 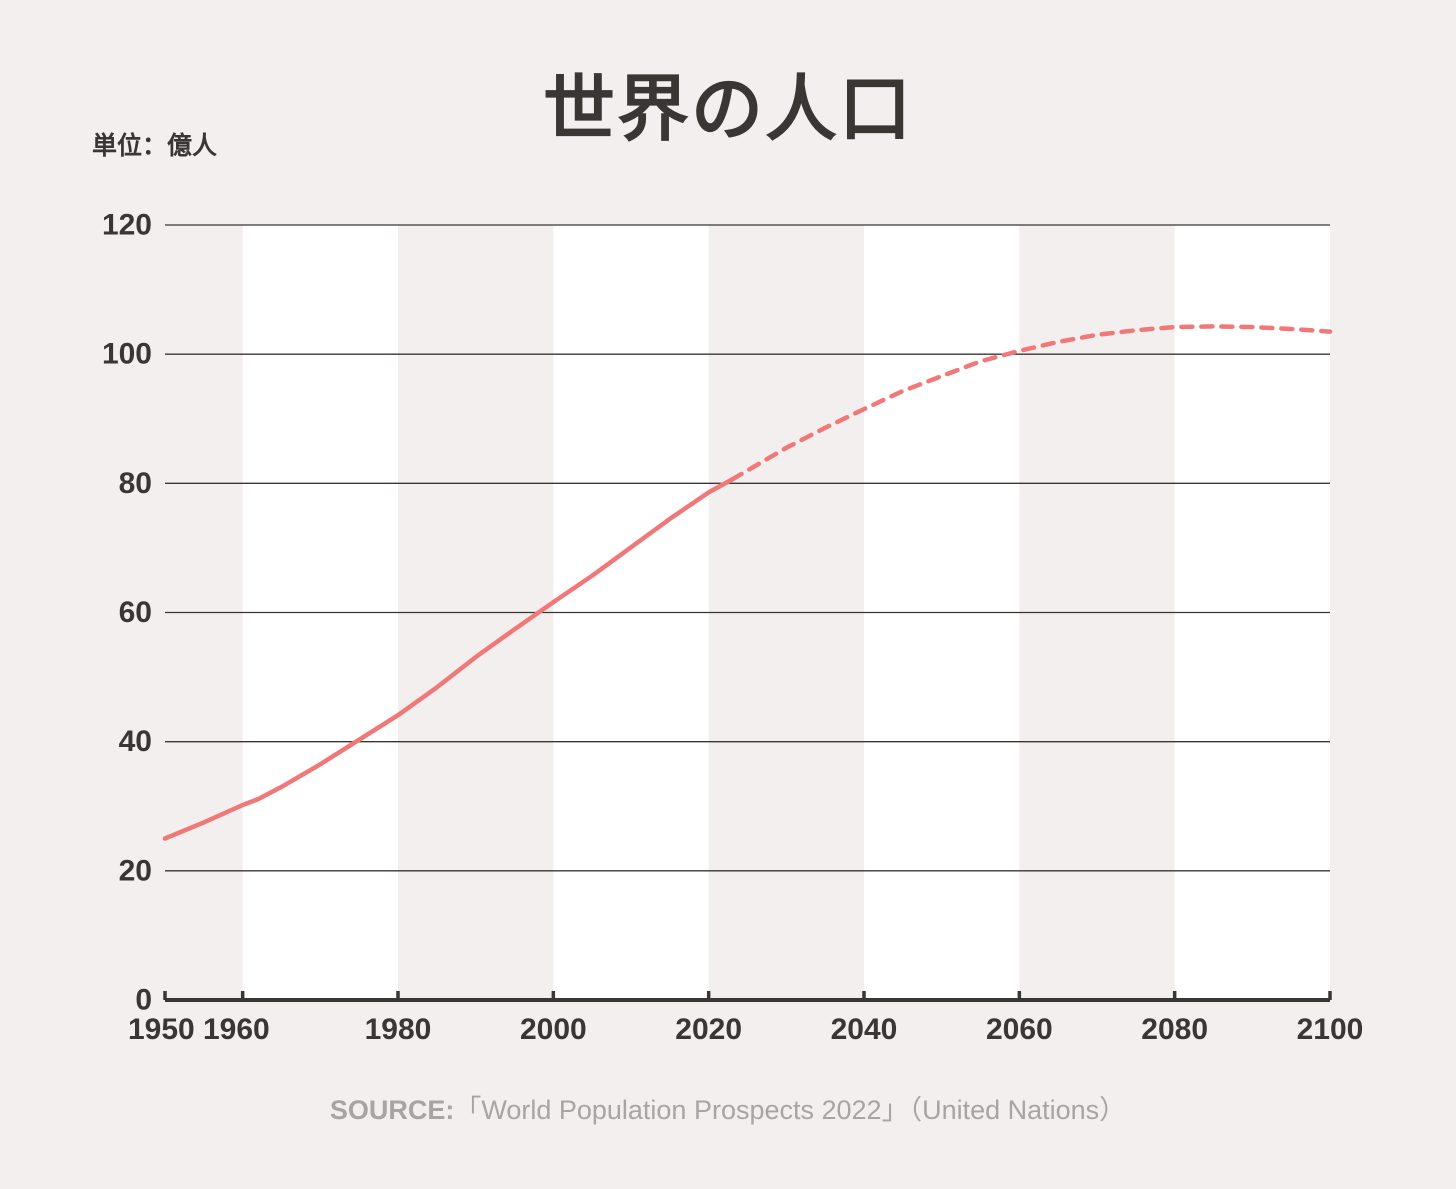 I want to click on x-tick-label-2020: 2020, so click(x=708, y=1029).